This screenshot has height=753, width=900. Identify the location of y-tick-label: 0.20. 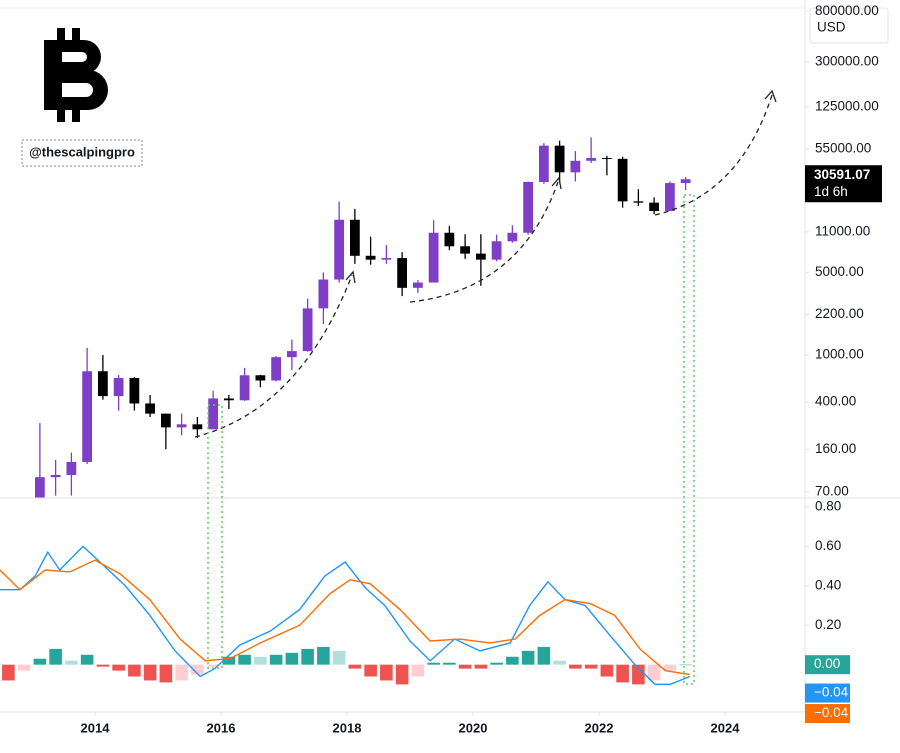
(828, 624).